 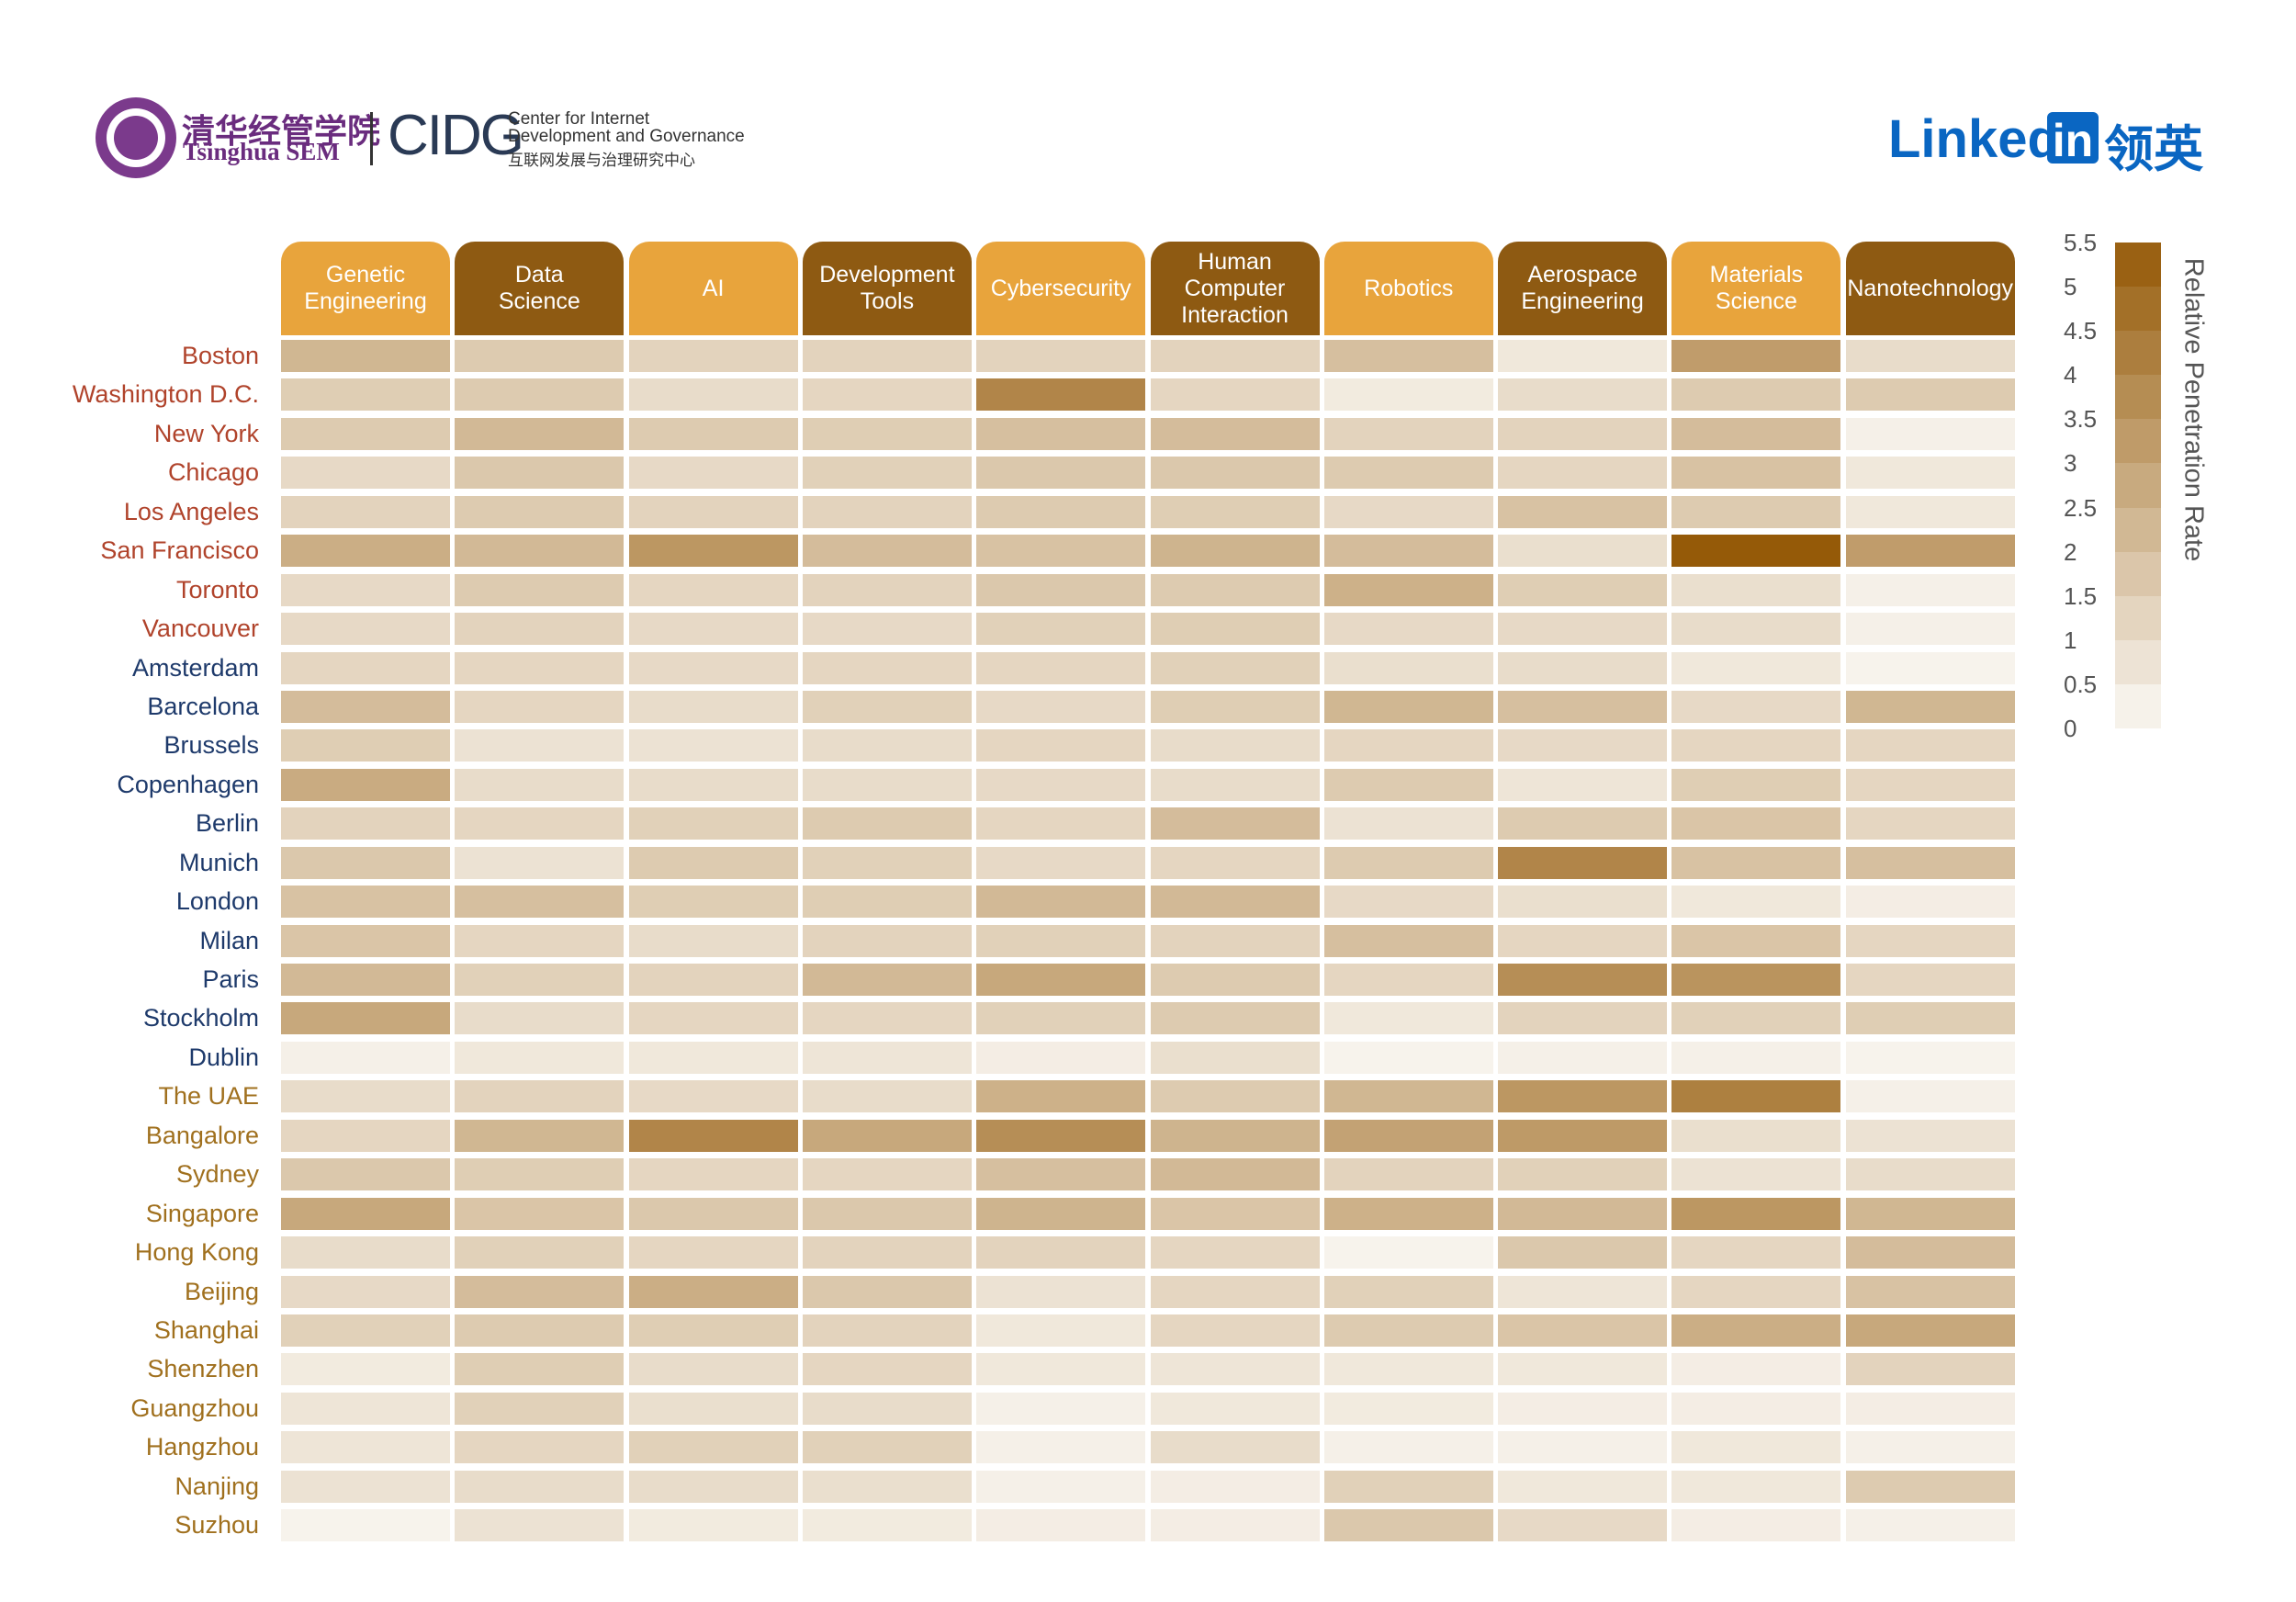 What do you see at coordinates (202, 1447) in the screenshot?
I see `row-label: Hangzhou` at bounding box center [202, 1447].